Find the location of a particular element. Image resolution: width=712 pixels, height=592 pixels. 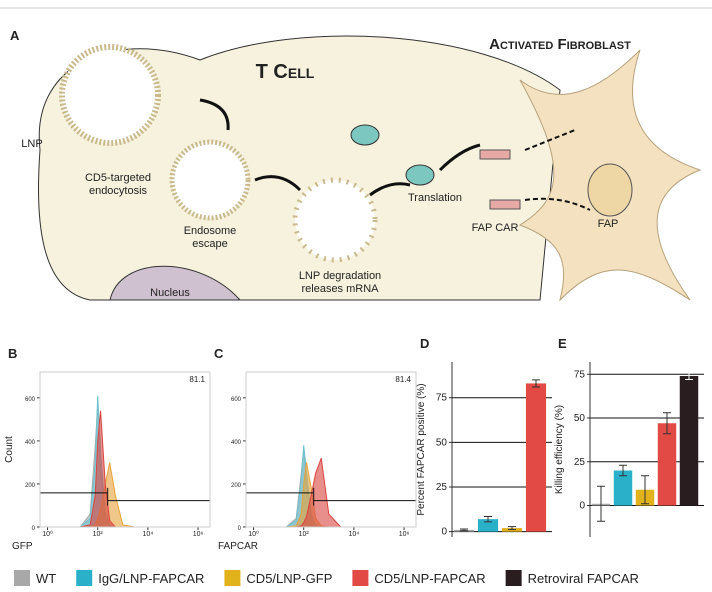

y-axis-label: Percent FAPCAR positive (%) is located at coordinates (421, 449).